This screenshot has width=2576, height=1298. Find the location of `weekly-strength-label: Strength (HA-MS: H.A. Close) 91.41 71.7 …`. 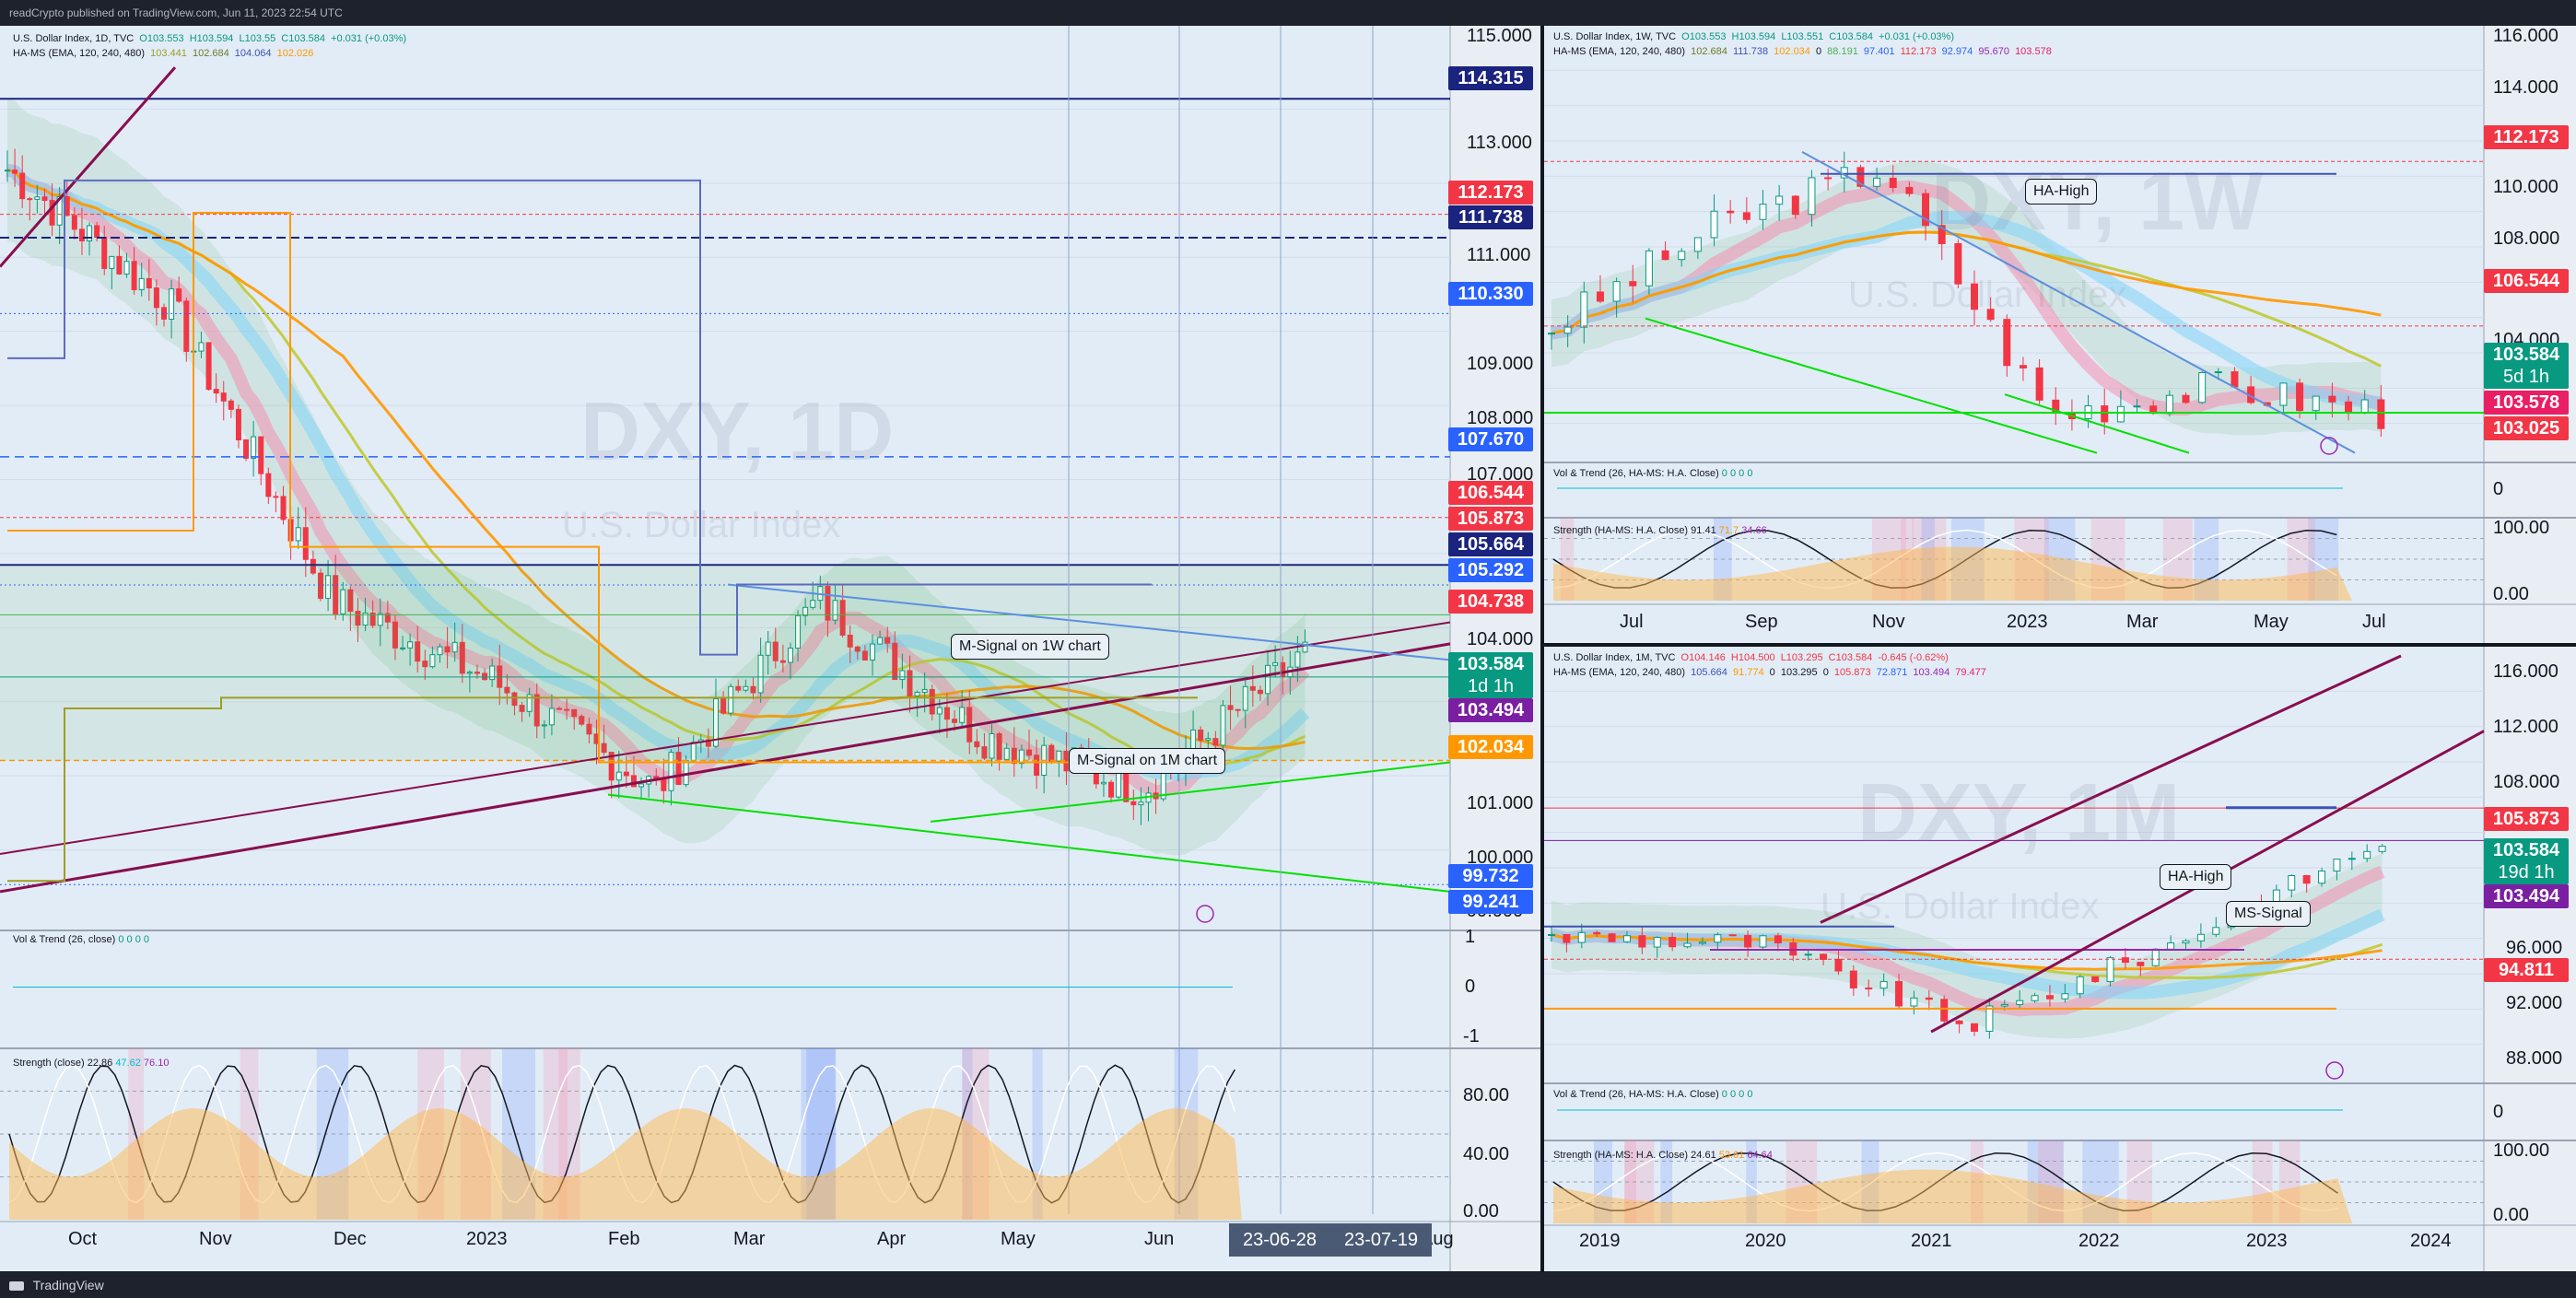

weekly-strength-label: Strength (HA-MS: H.A. Close) 91.41 71.7 … is located at coordinates (1660, 530).